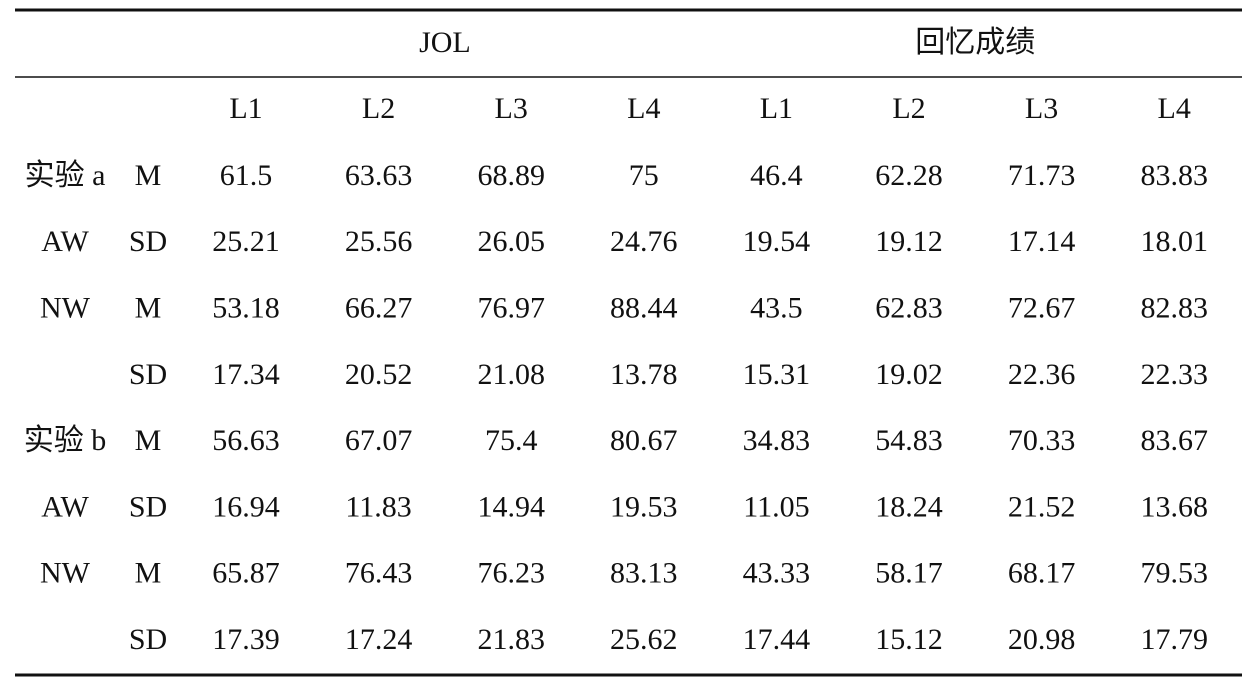  Describe the element at coordinates (1042, 440) in the screenshot. I see `cell: 70.33` at that location.